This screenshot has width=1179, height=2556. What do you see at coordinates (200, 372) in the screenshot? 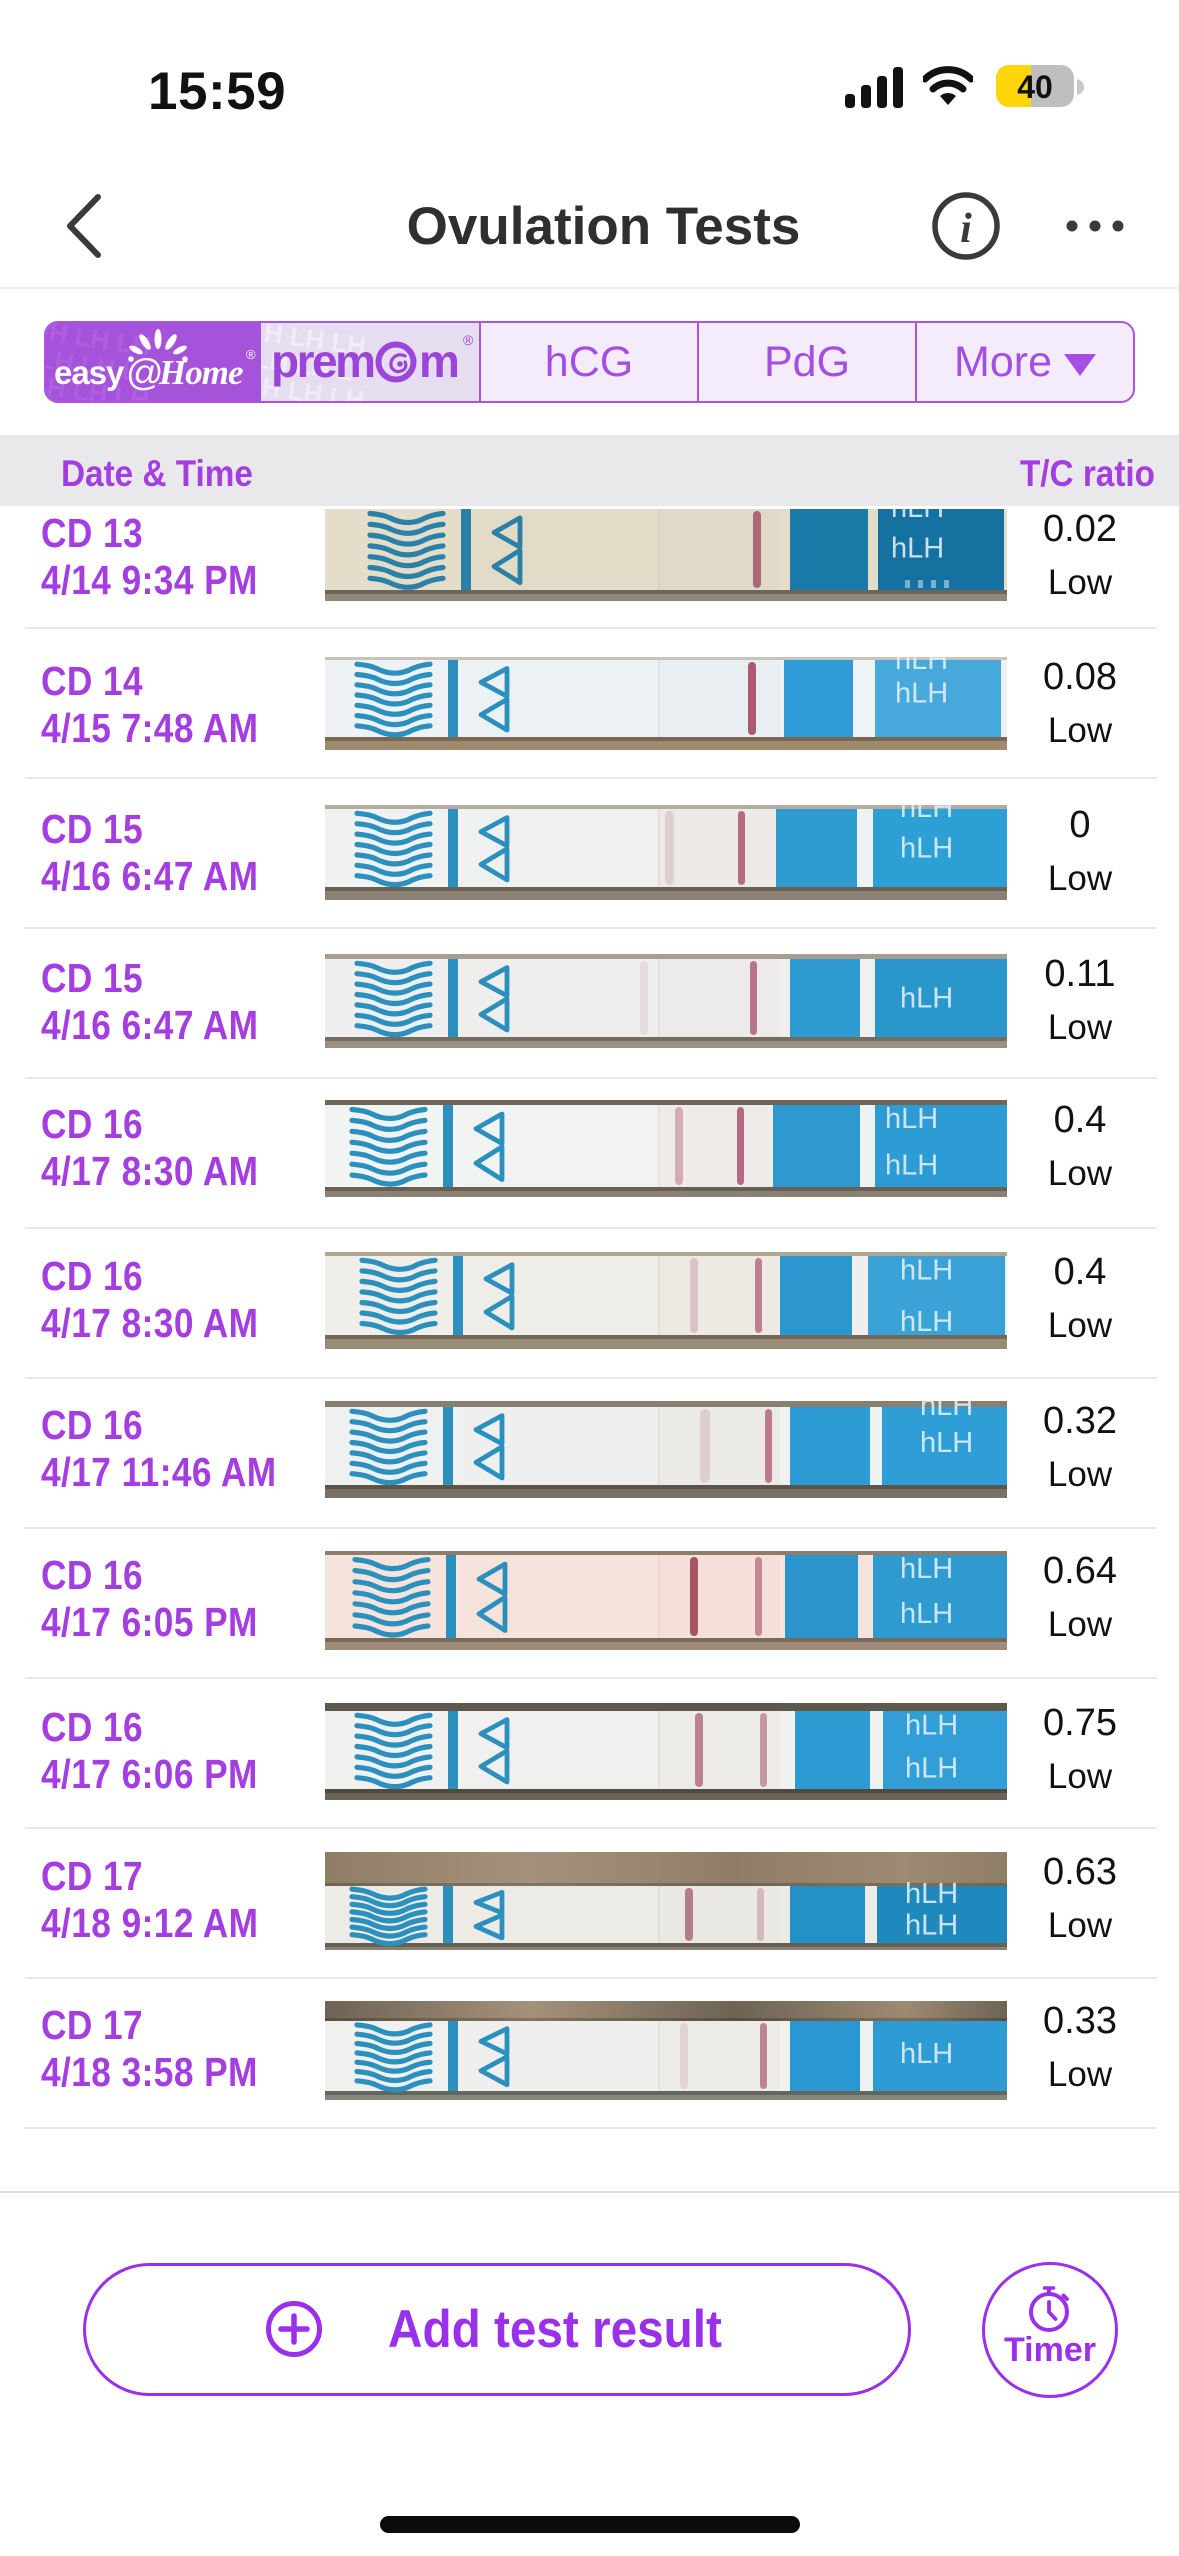
I see `svg-text: Home` at bounding box center [200, 372].